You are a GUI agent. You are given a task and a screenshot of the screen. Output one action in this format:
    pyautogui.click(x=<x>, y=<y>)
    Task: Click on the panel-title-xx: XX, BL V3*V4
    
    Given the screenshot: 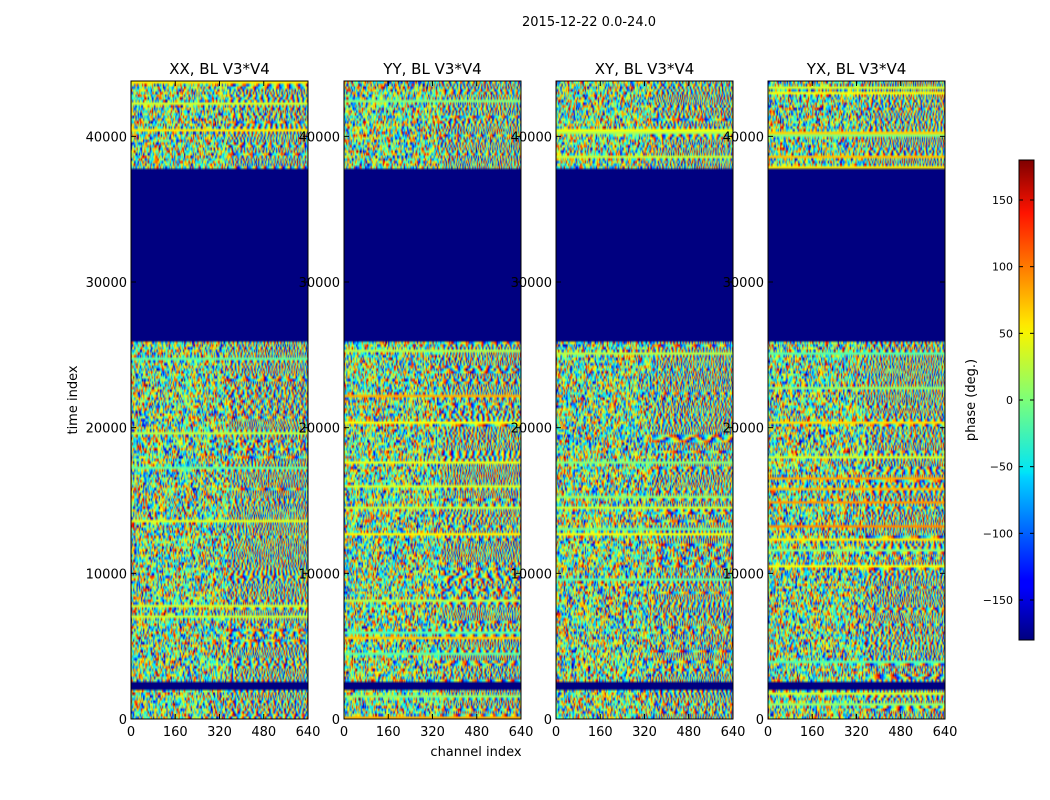 What is the action you would take?
    pyautogui.click(x=219, y=69)
    